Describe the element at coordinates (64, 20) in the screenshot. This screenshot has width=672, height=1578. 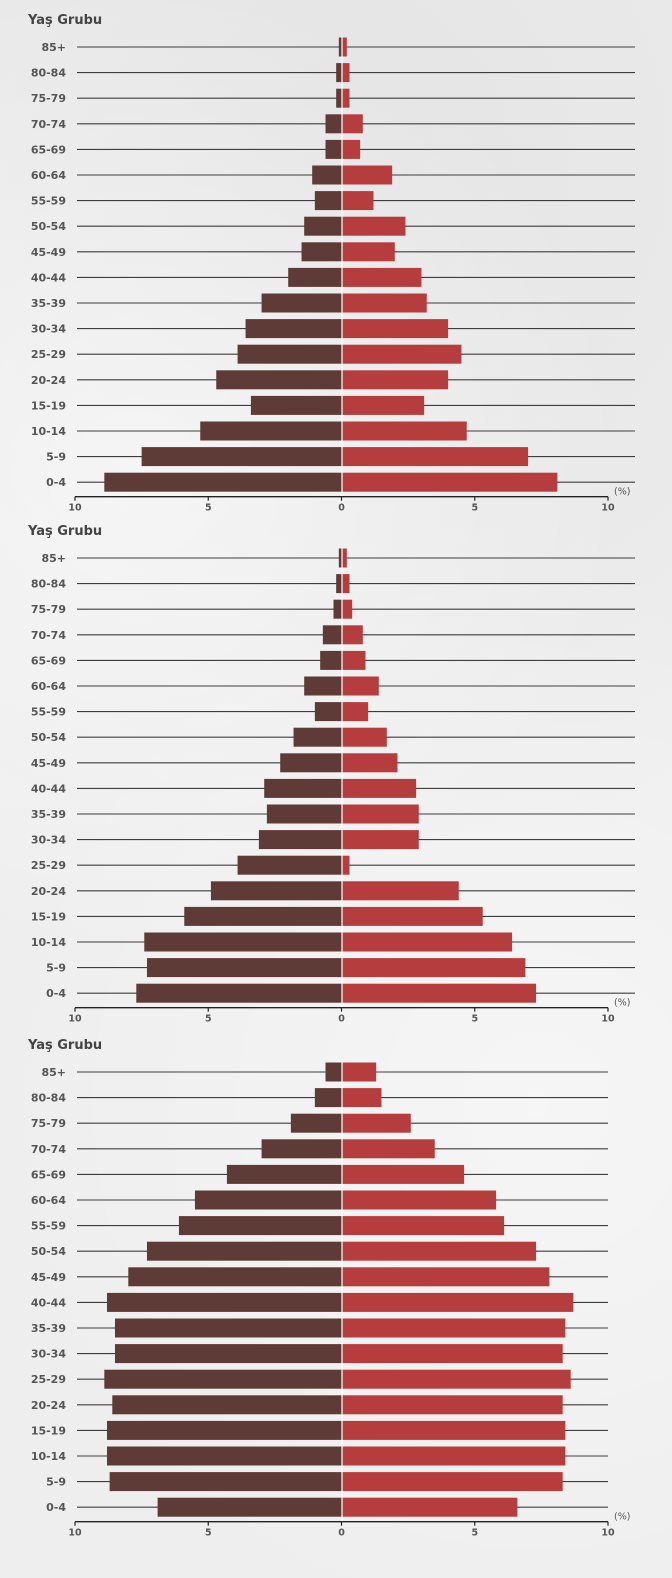
I see `y-axis-title: Yaş Grubu` at that location.